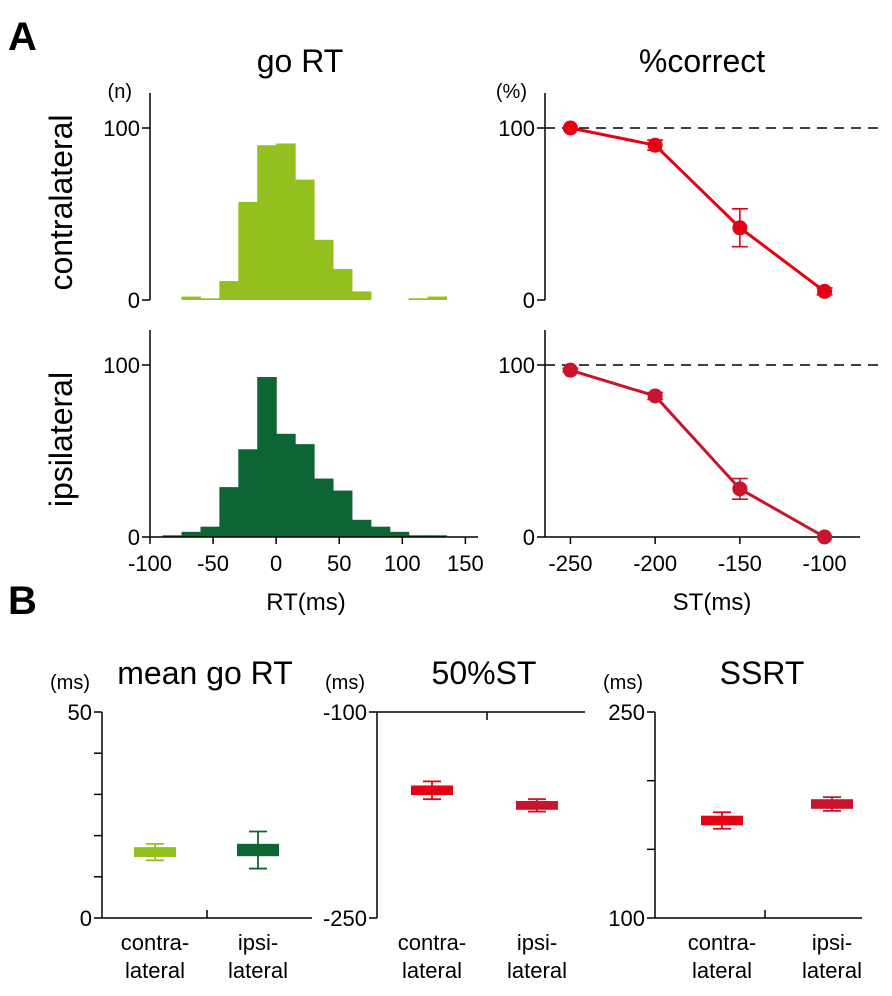  Describe the element at coordinates (626, 712) in the screenshot. I see `y-tick-label: 250` at that location.